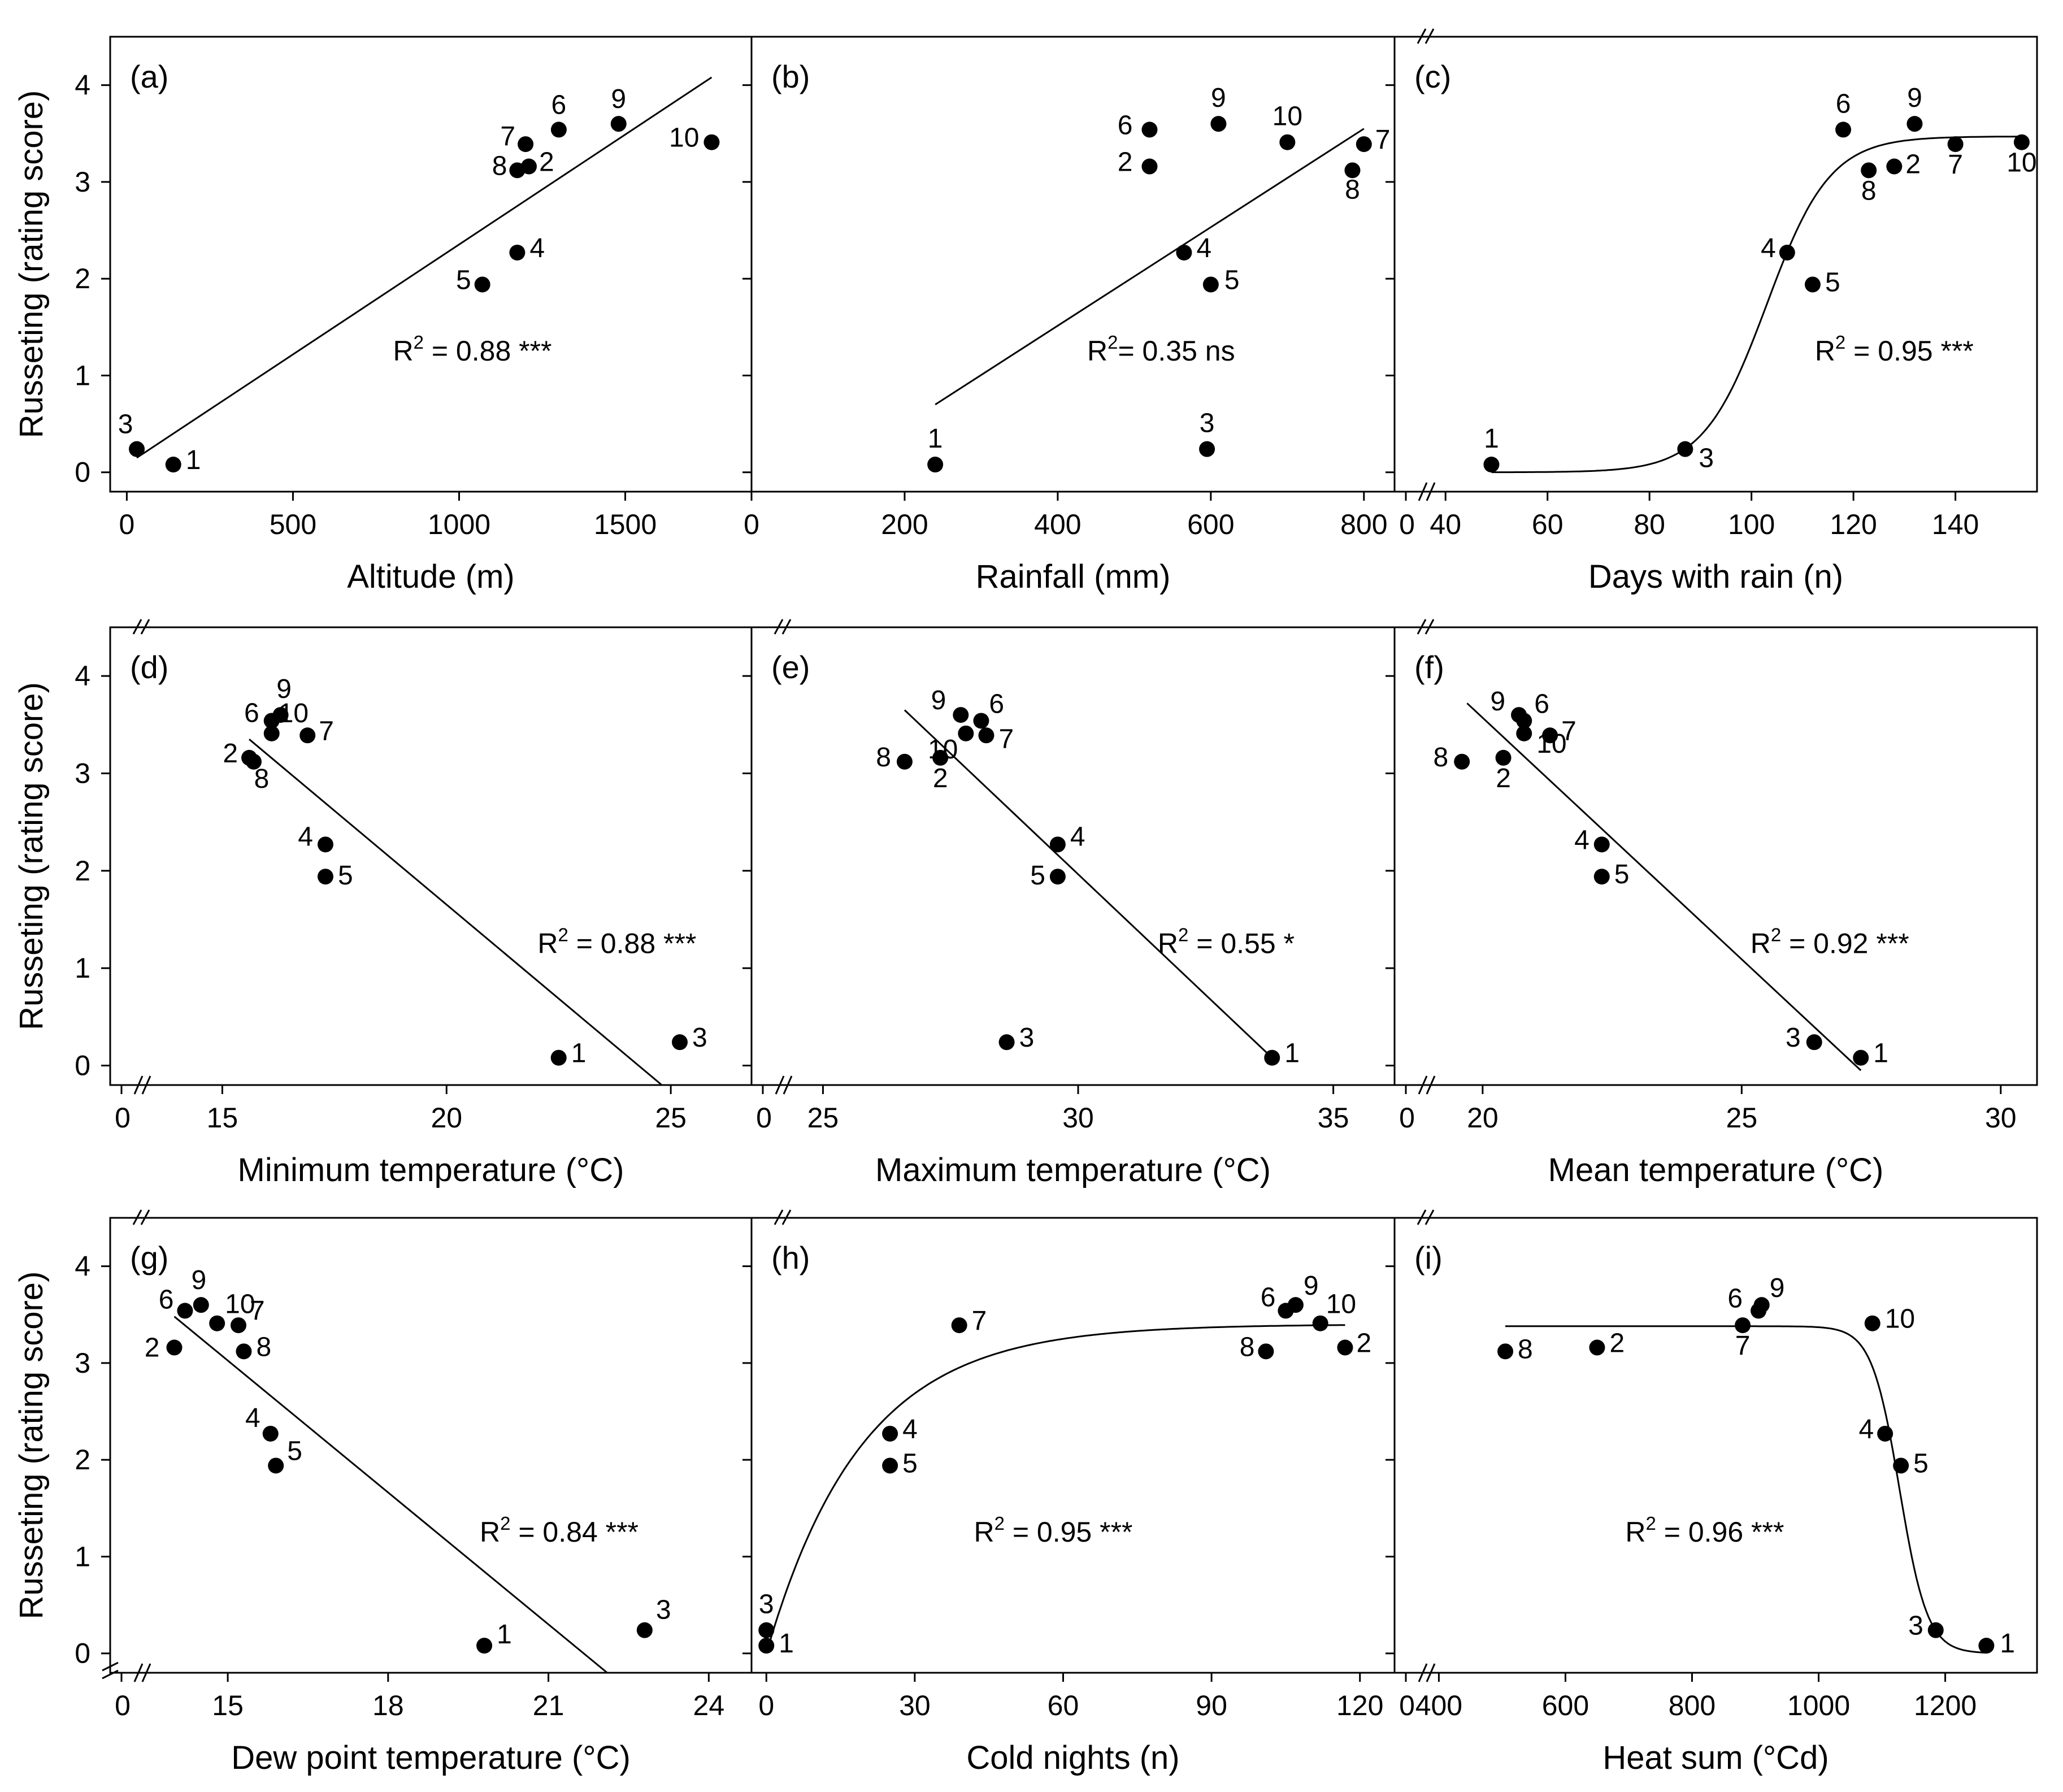 This screenshot has width=2063, height=1792. I want to click on point-label: 5, so click(1037, 876).